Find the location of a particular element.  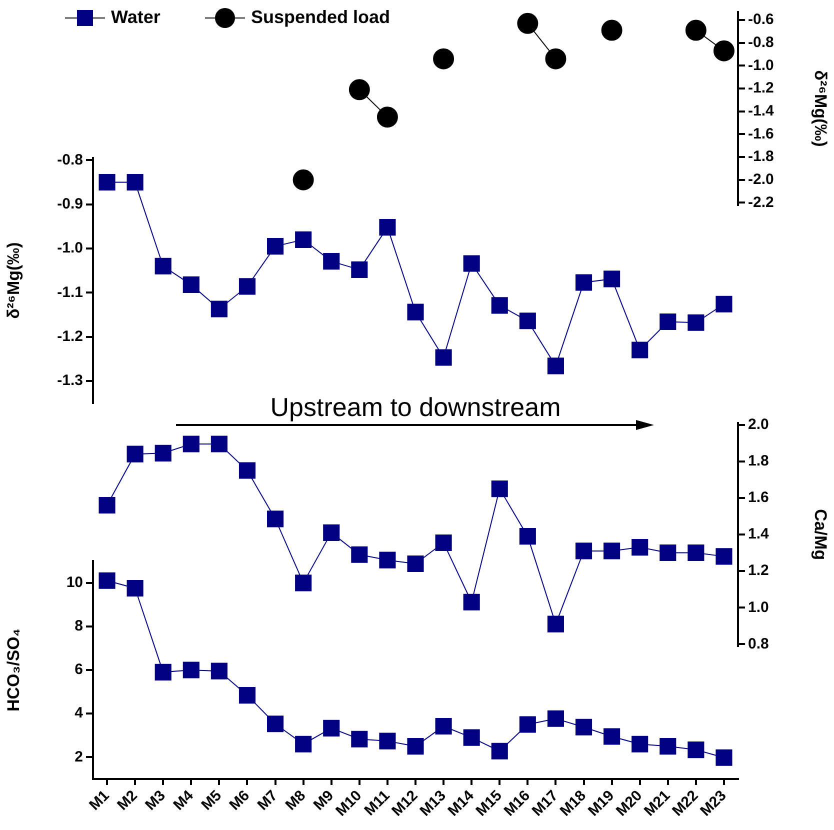

y-axis-title: HCO₃/SO₄ is located at coordinates (13, 670).